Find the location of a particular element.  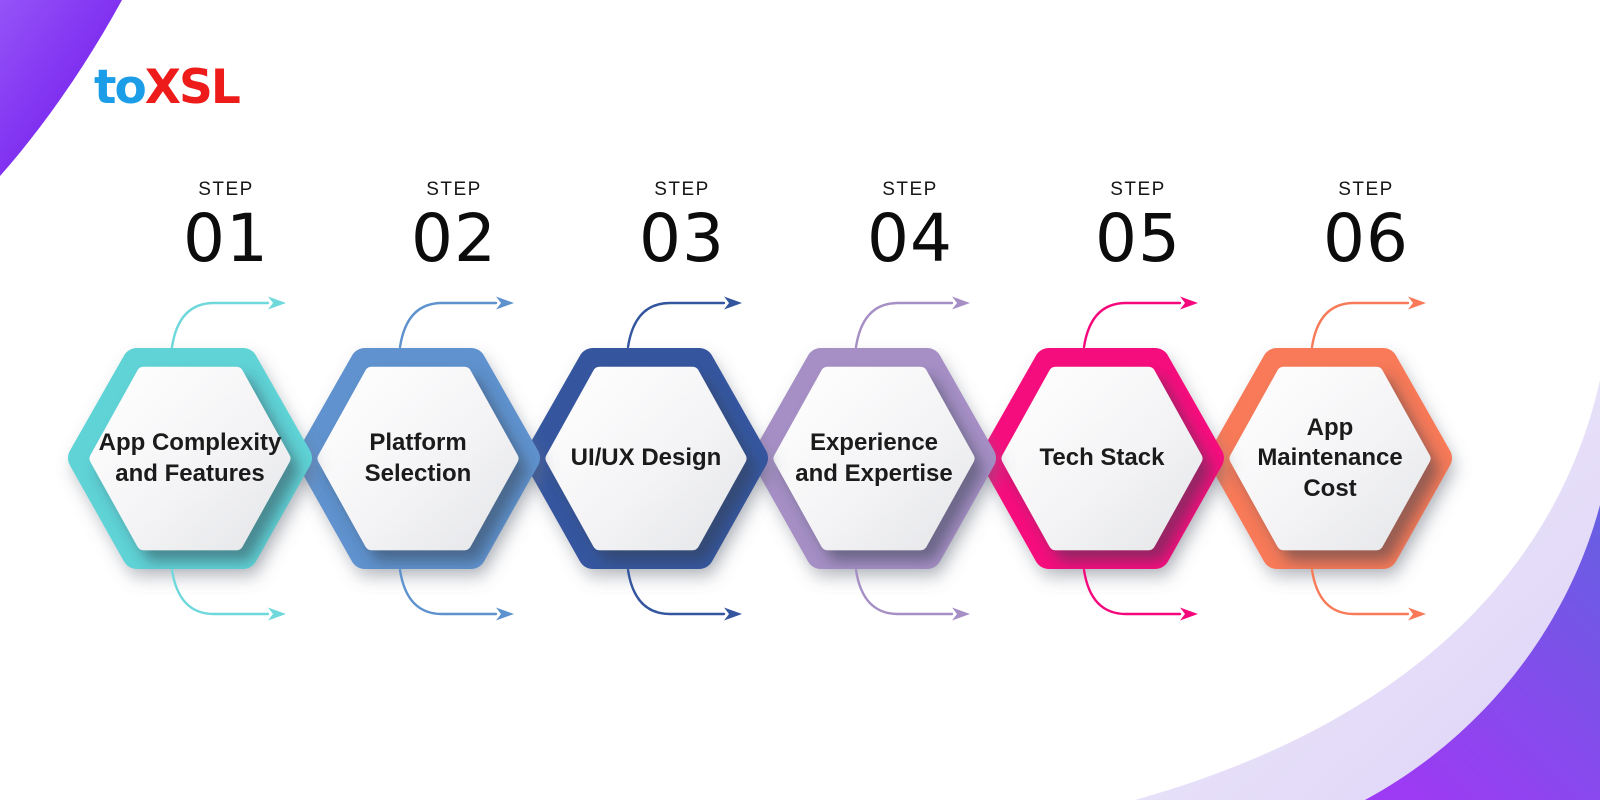

step-01-head: STEP 01 is located at coordinates (226, 225).